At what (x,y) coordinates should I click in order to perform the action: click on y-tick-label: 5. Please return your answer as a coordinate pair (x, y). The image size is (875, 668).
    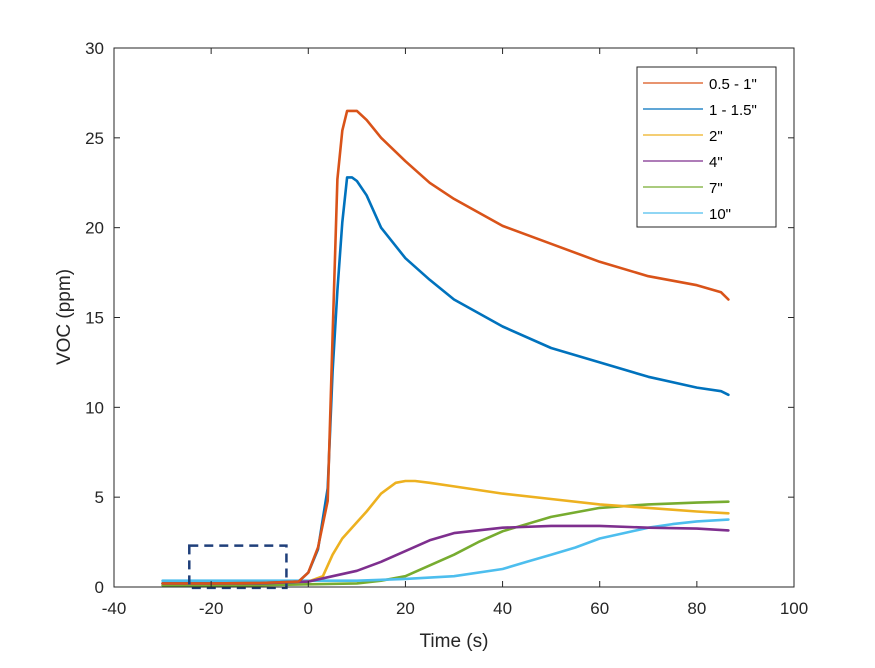
    Looking at the image, I should click on (99, 497).